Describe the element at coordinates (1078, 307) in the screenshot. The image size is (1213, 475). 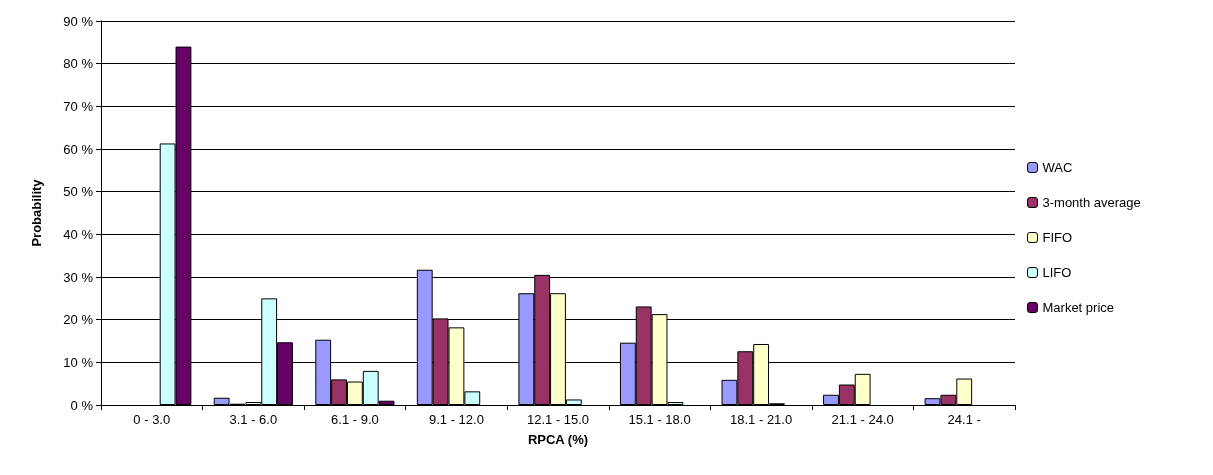
I see `legend-label: Market price` at that location.